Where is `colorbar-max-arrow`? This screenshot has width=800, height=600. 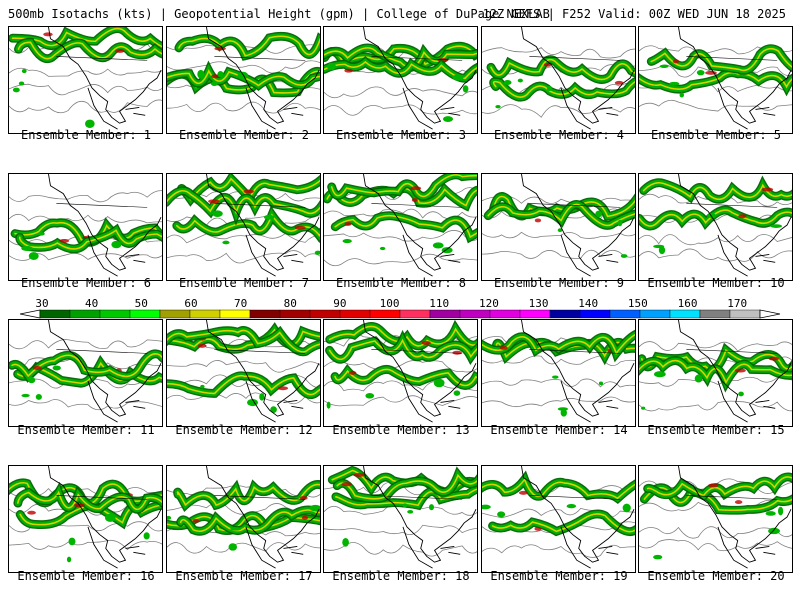 colorbar-max-arrow is located at coordinates (770, 314).